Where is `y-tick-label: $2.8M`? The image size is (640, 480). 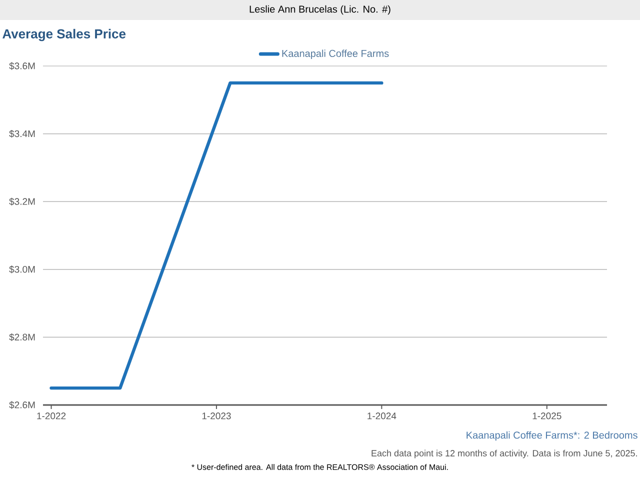
y-tick-label: $2.8M is located at coordinates (22, 337).